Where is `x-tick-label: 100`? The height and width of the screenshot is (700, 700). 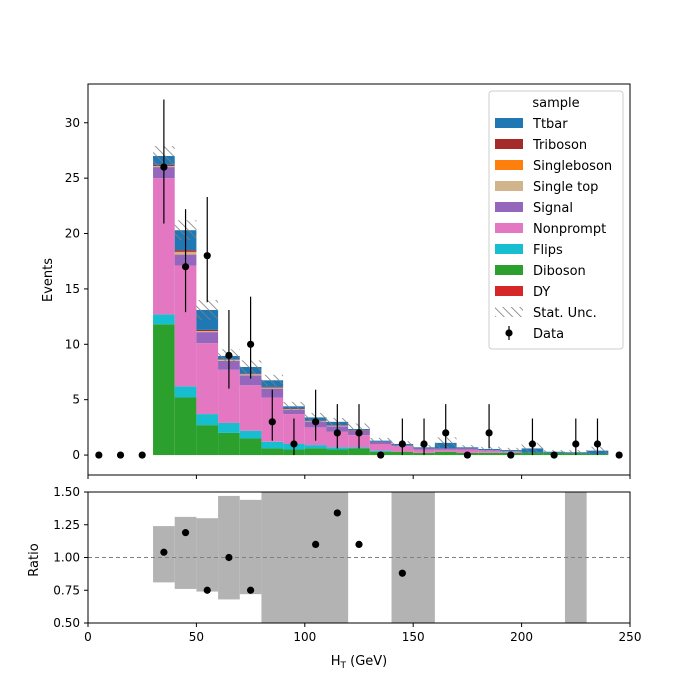 x-tick-label: 100 is located at coordinates (304, 637).